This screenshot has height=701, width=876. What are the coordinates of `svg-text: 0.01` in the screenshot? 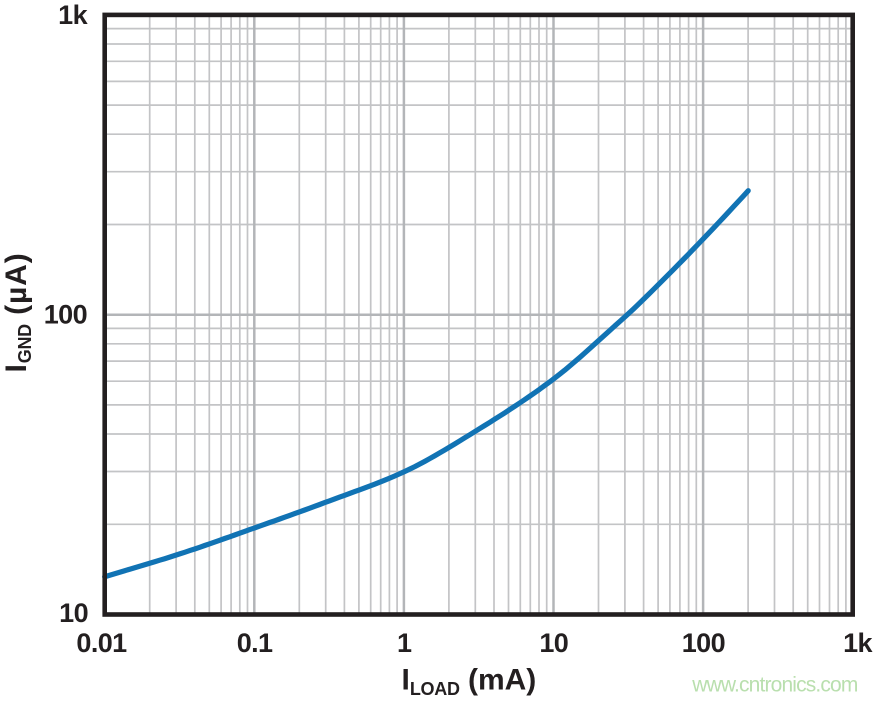 It's located at (101, 643).